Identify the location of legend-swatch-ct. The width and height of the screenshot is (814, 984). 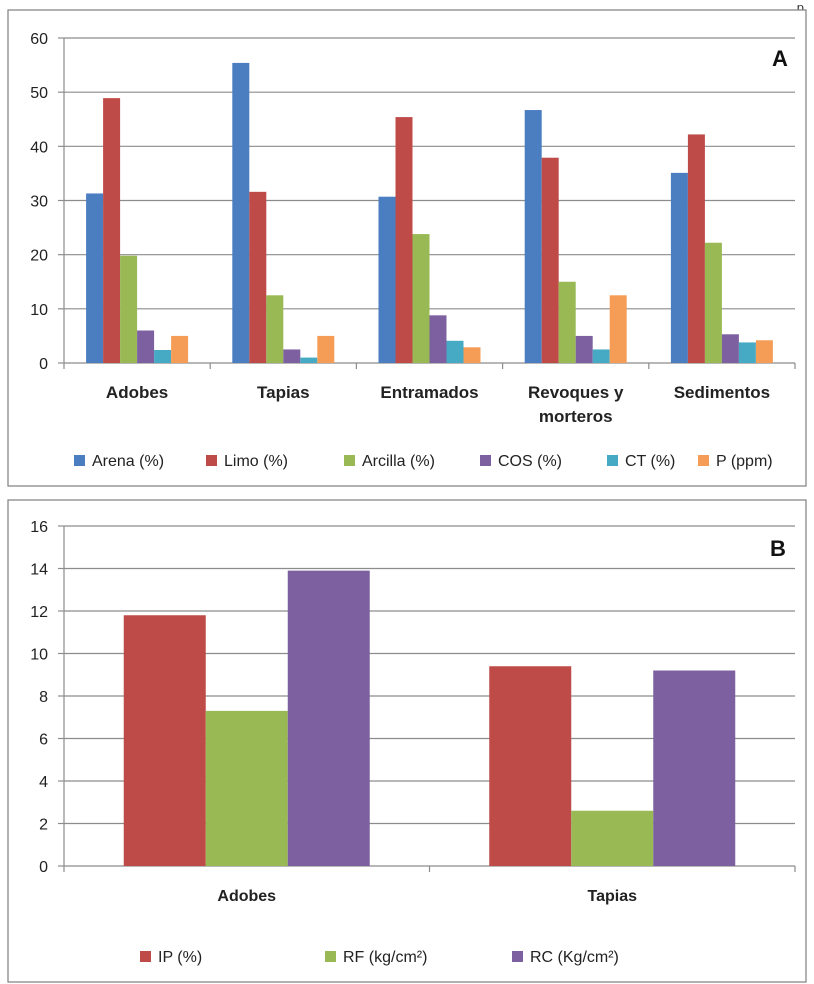
(612, 460).